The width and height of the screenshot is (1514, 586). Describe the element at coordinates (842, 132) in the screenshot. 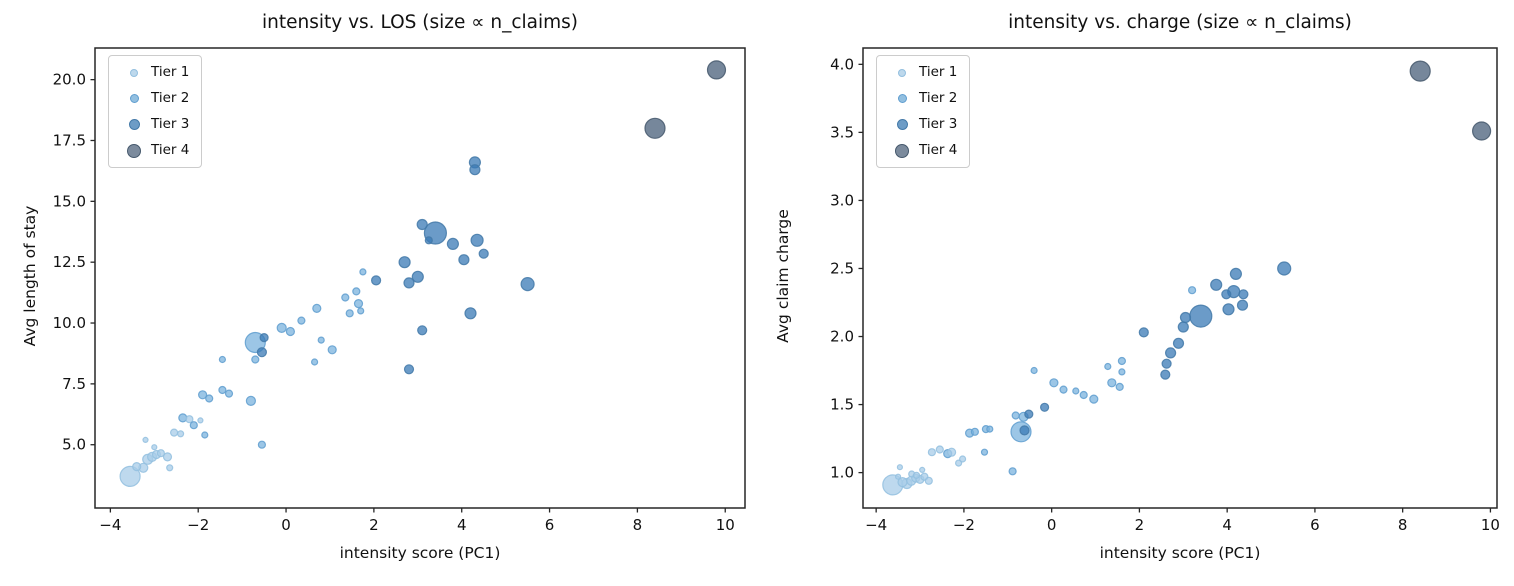

I see `y-tick-label: 3.5` at that location.